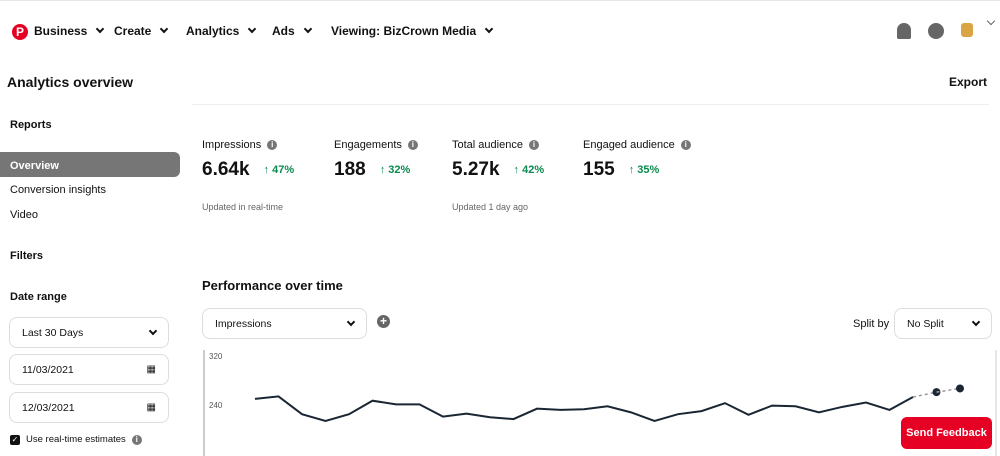  What do you see at coordinates (15, 439) in the screenshot?
I see `realtime-checkbox: ✓` at bounding box center [15, 439].